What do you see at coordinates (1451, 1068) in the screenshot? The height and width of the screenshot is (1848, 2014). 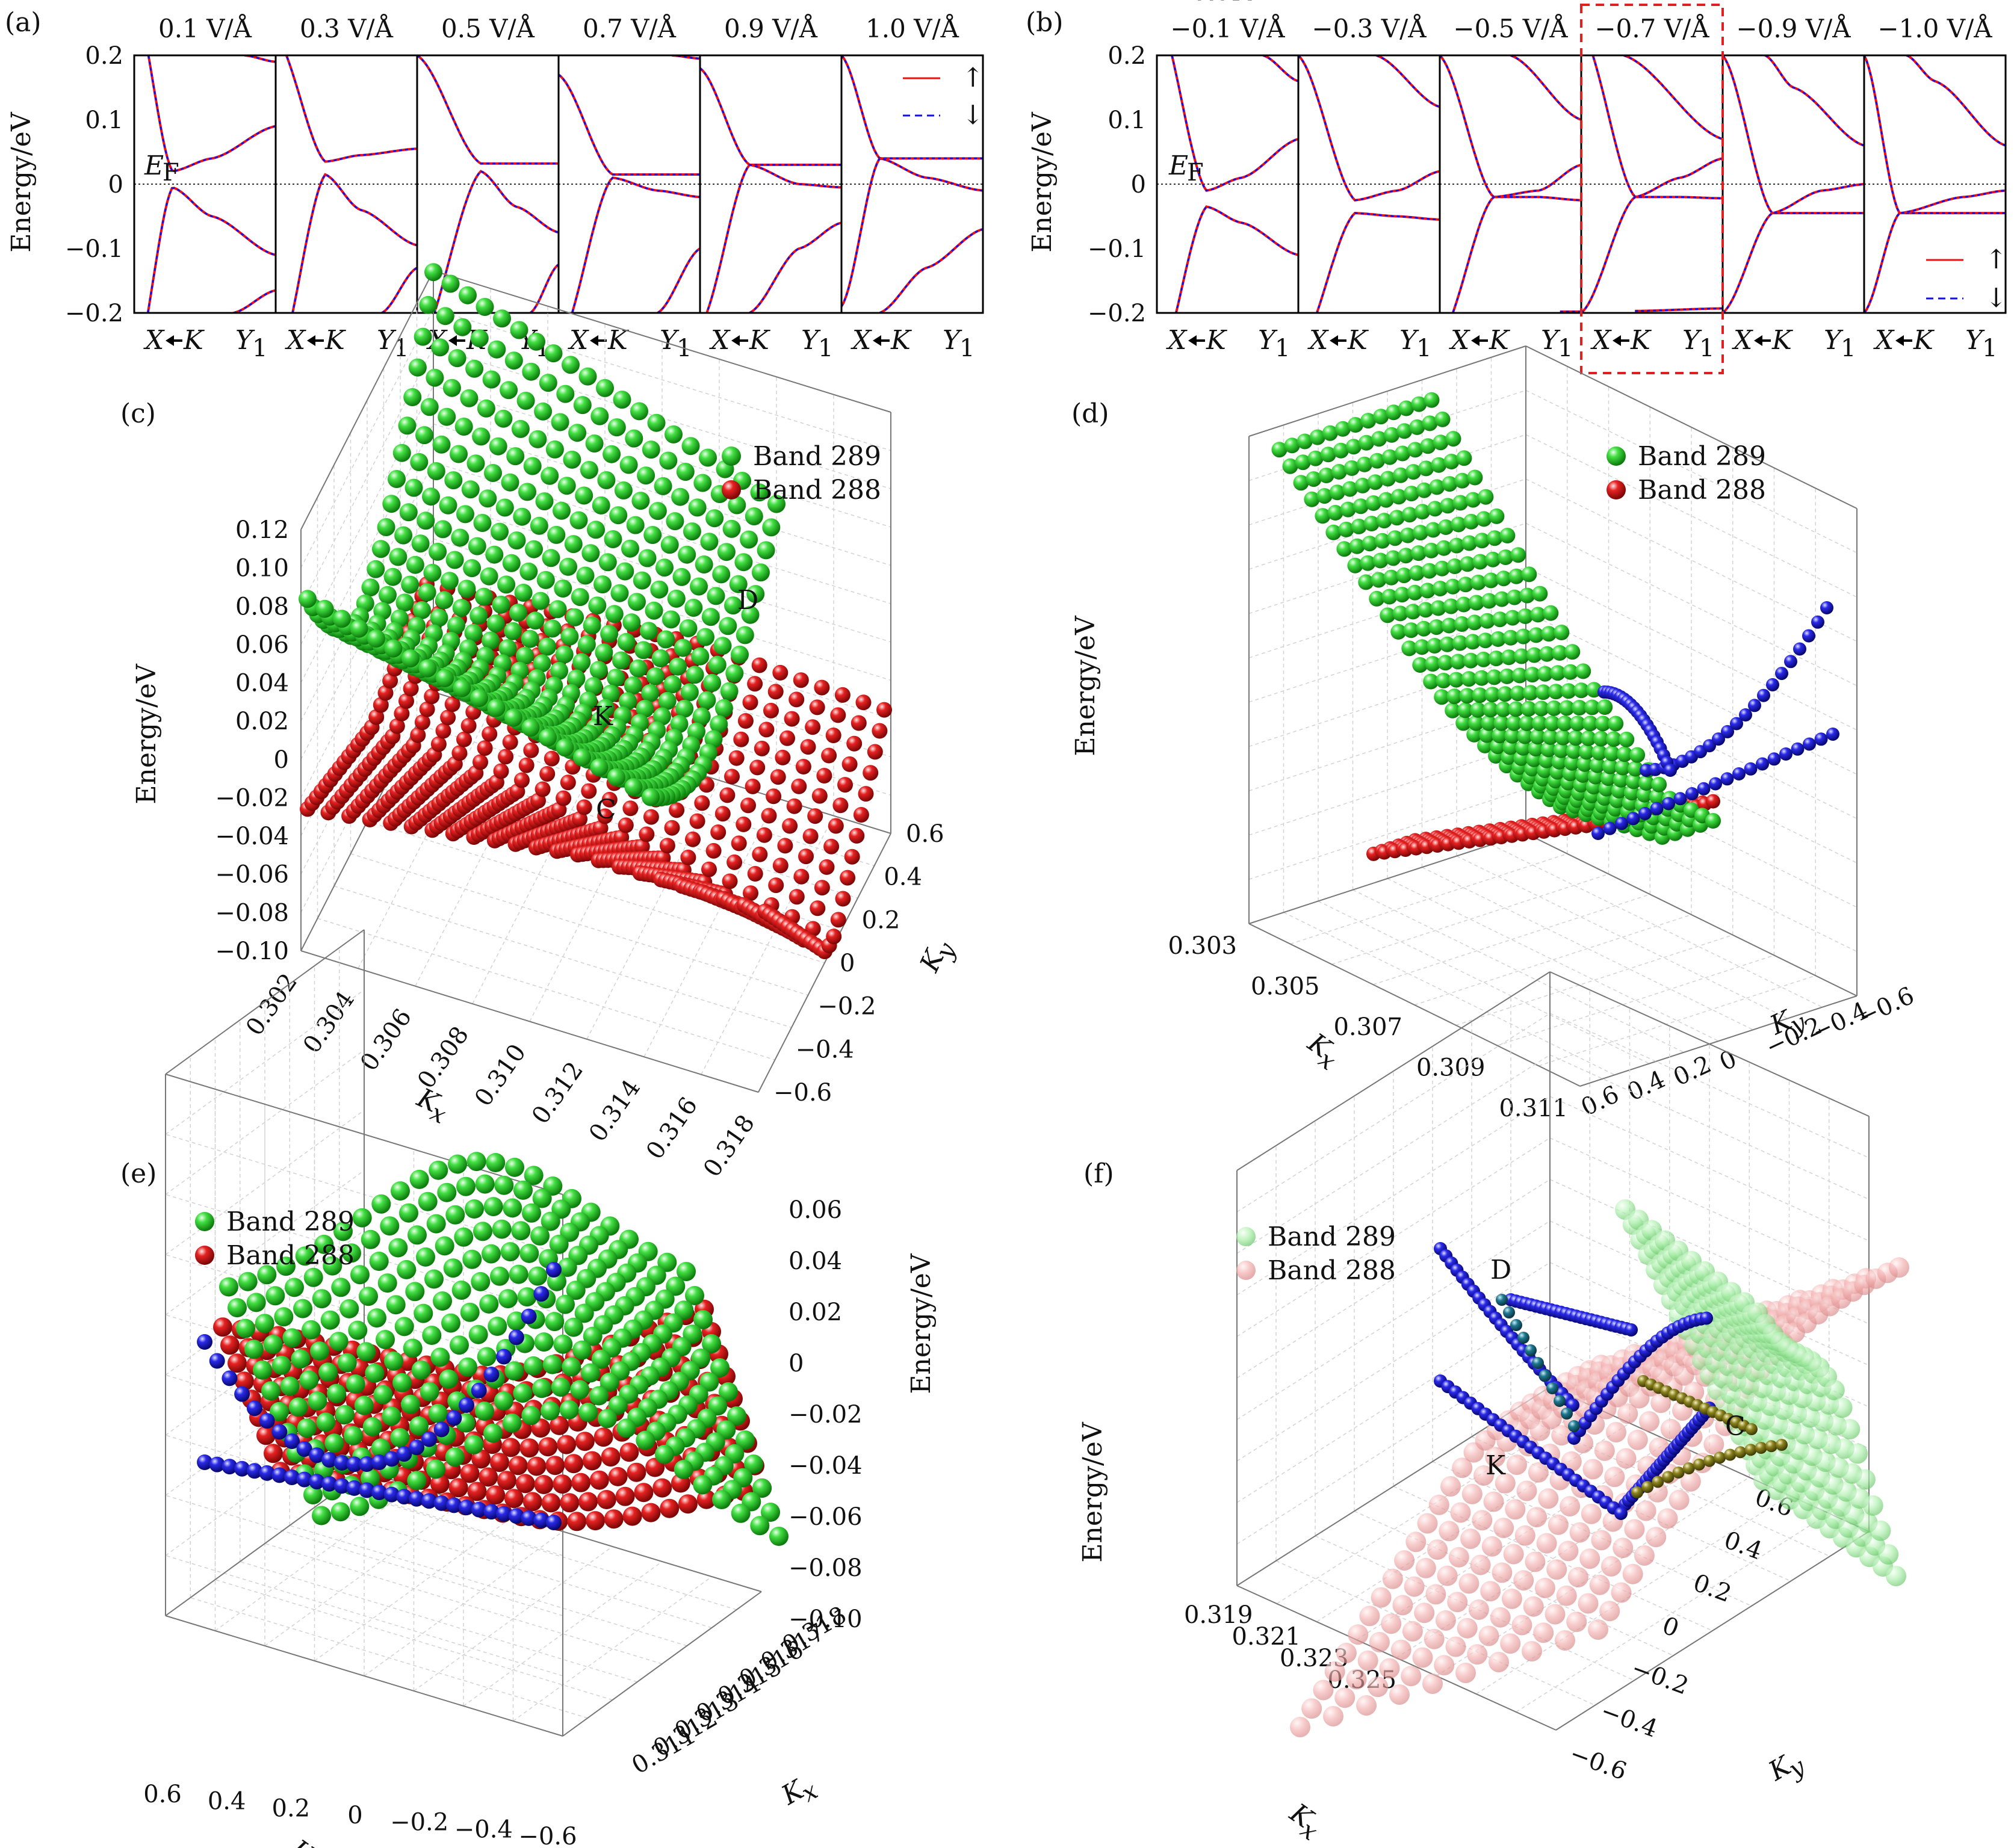 I see `x-tick-label: 0.309` at bounding box center [1451, 1068].